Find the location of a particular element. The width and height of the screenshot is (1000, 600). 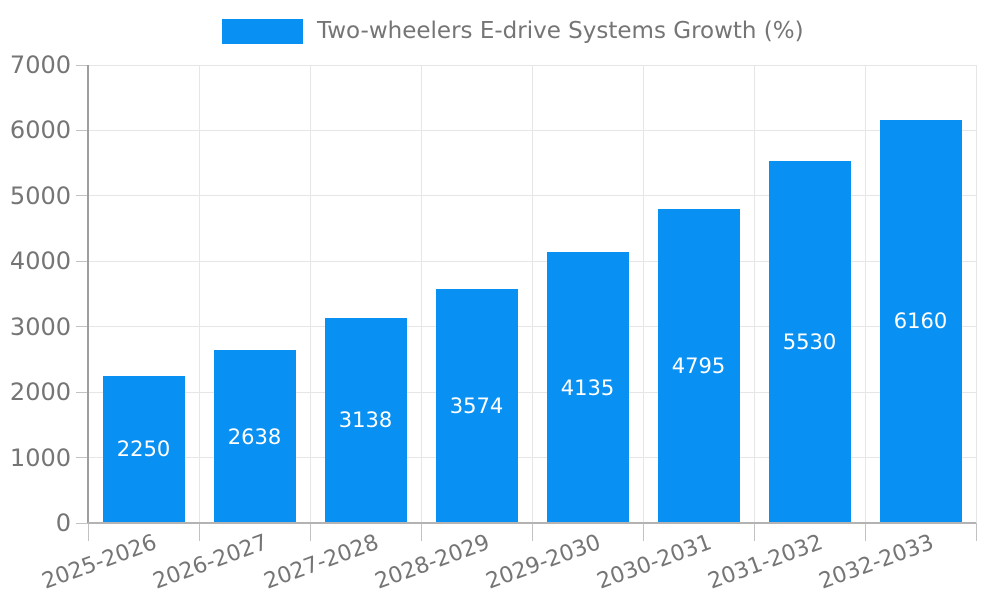

y-axis-line is located at coordinates (88, 294).